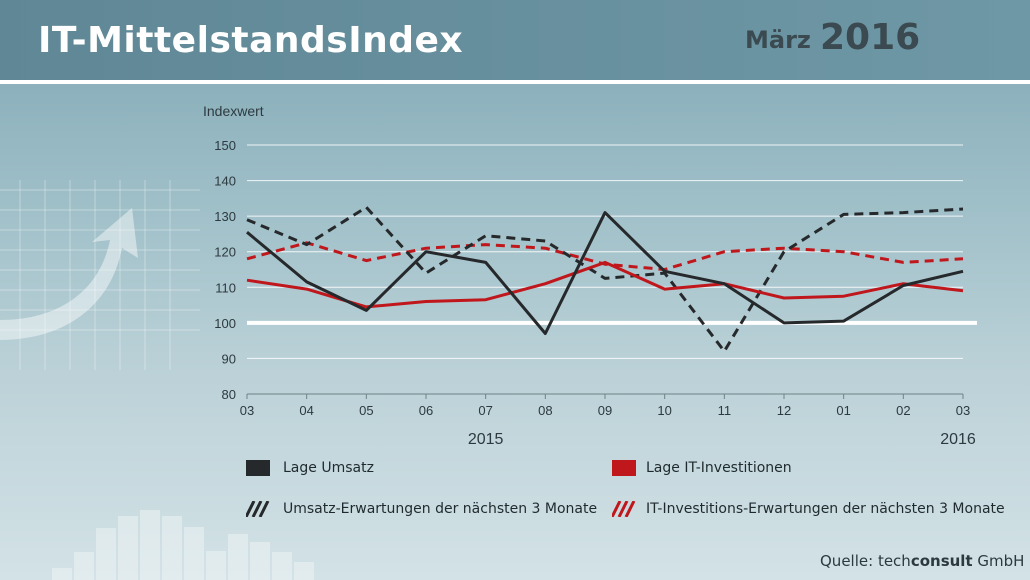 The height and width of the screenshot is (580, 1030). I want to click on page-title: IT-MittelstandsIndex, so click(251, 40).